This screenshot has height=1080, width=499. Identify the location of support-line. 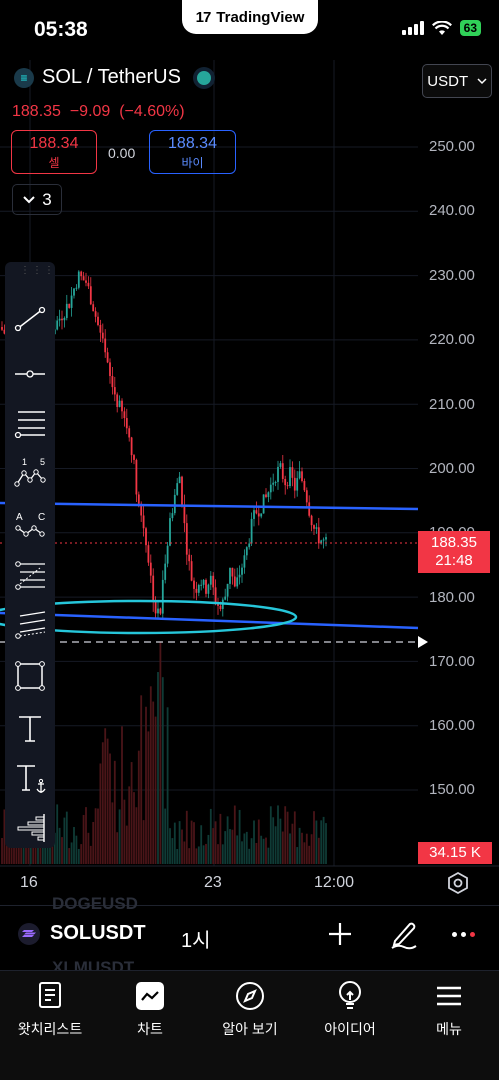
(209, 620).